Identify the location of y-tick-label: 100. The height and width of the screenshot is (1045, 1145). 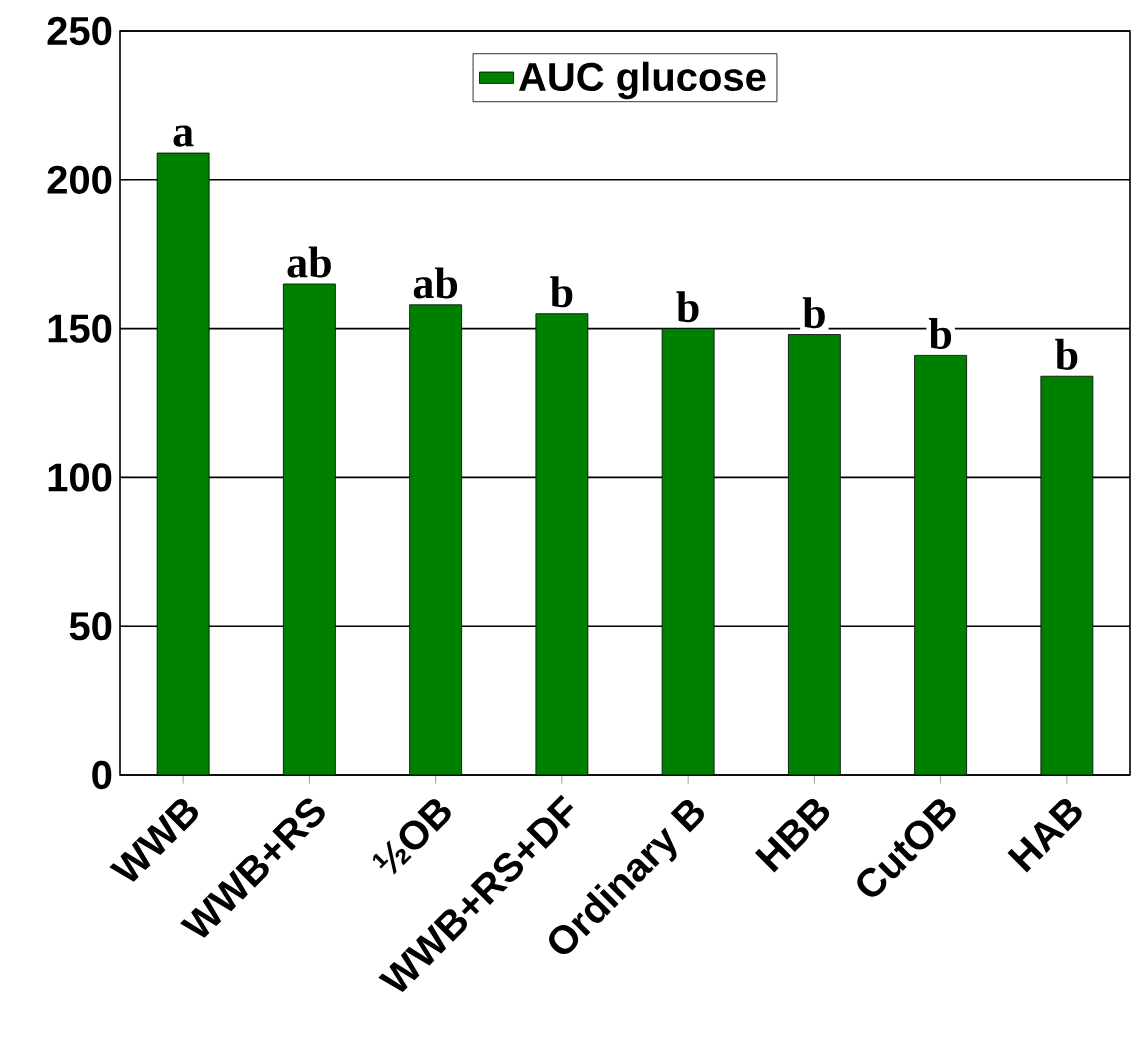
(80, 477).